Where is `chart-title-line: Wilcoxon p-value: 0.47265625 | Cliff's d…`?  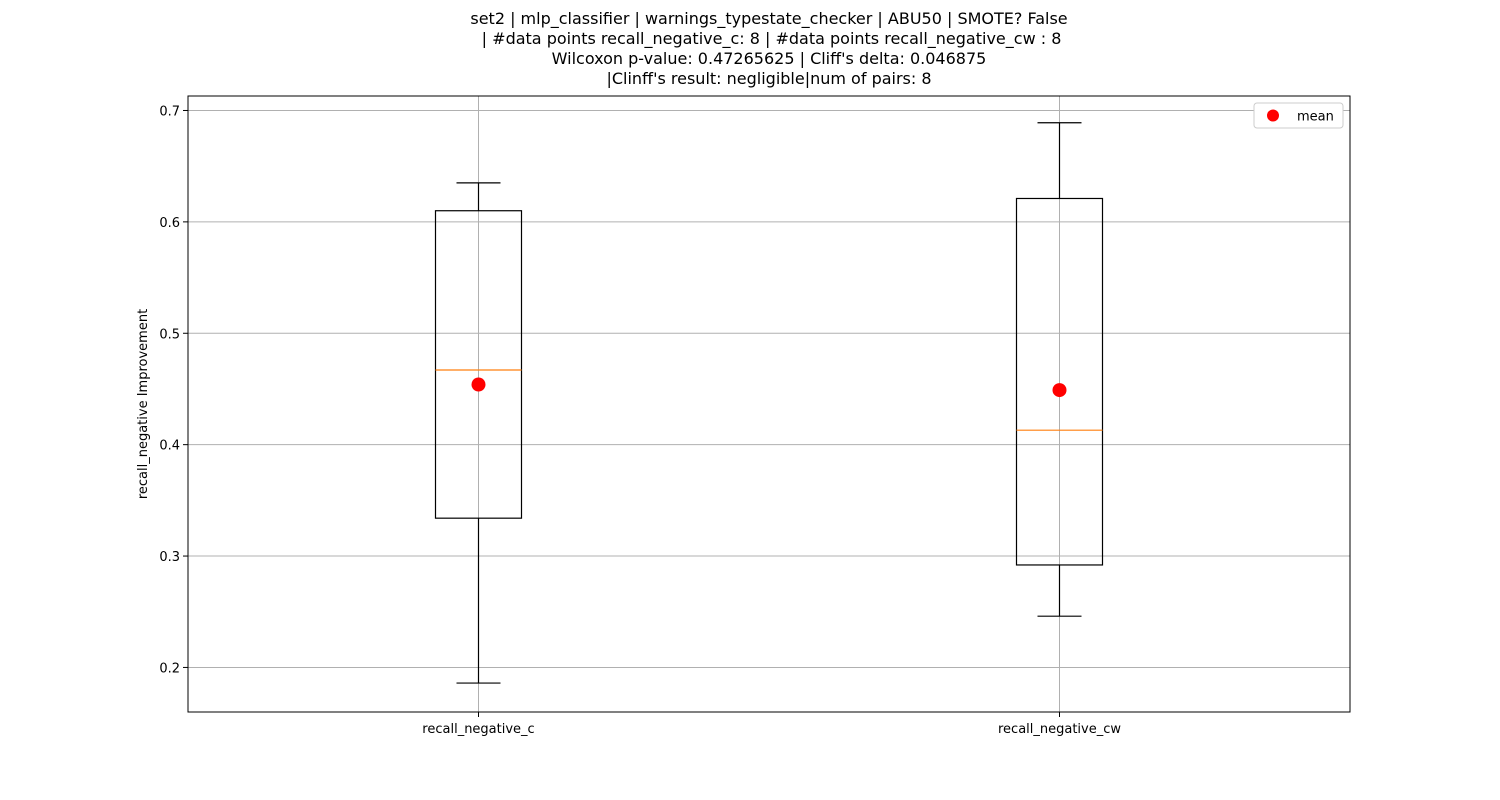
chart-title-line: Wilcoxon p-value: 0.47265625 | Cliff's d… is located at coordinates (769, 58).